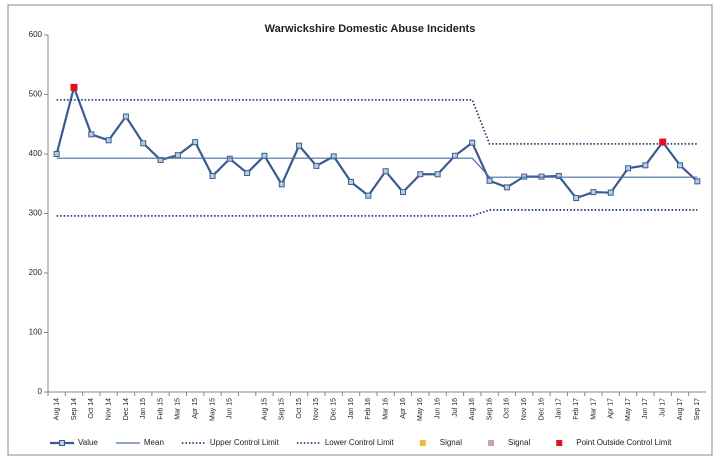 Image resolution: width=720 pixels, height=462 pixels. I want to click on x-tick-label: Jul 16, so click(455, 407).